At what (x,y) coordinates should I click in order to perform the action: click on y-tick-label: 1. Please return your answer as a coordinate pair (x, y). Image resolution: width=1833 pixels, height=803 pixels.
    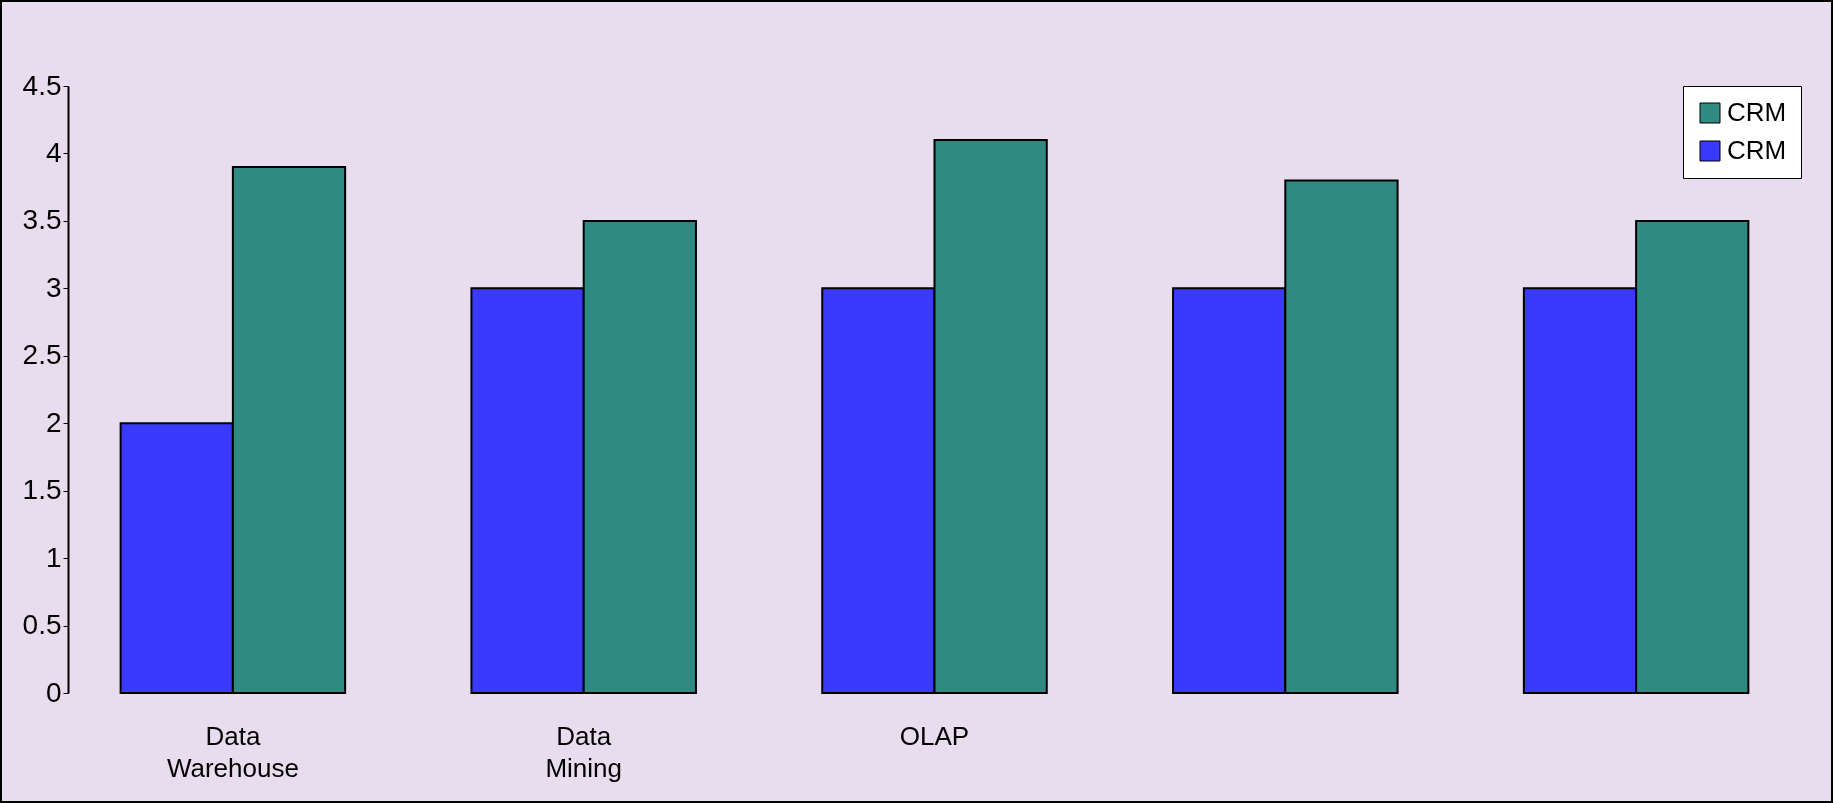
    Looking at the image, I should click on (53, 557).